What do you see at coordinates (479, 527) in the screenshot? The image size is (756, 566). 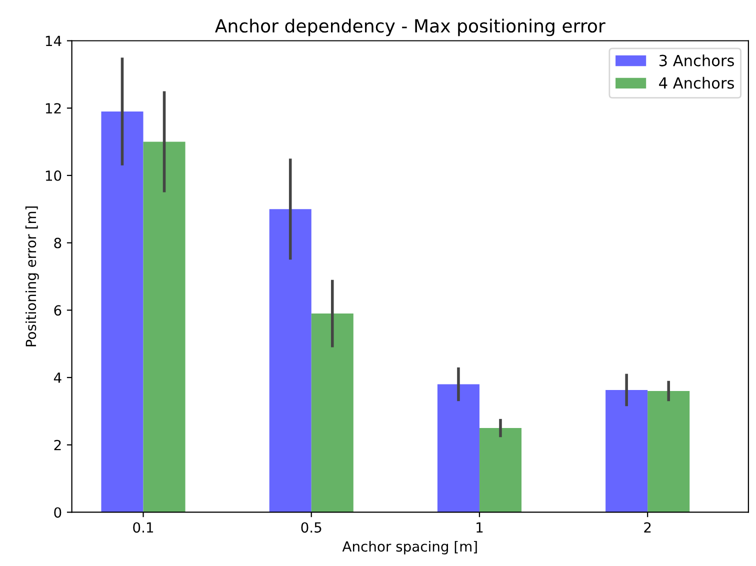 I see `x-tick-label: 1` at bounding box center [479, 527].